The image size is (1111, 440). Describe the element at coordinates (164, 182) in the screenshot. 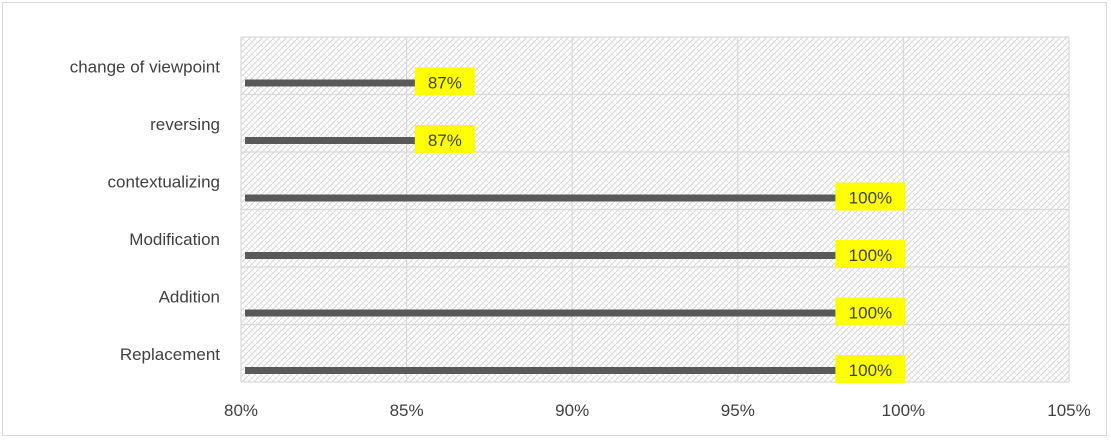

I see `category-label: contextualizing` at that location.